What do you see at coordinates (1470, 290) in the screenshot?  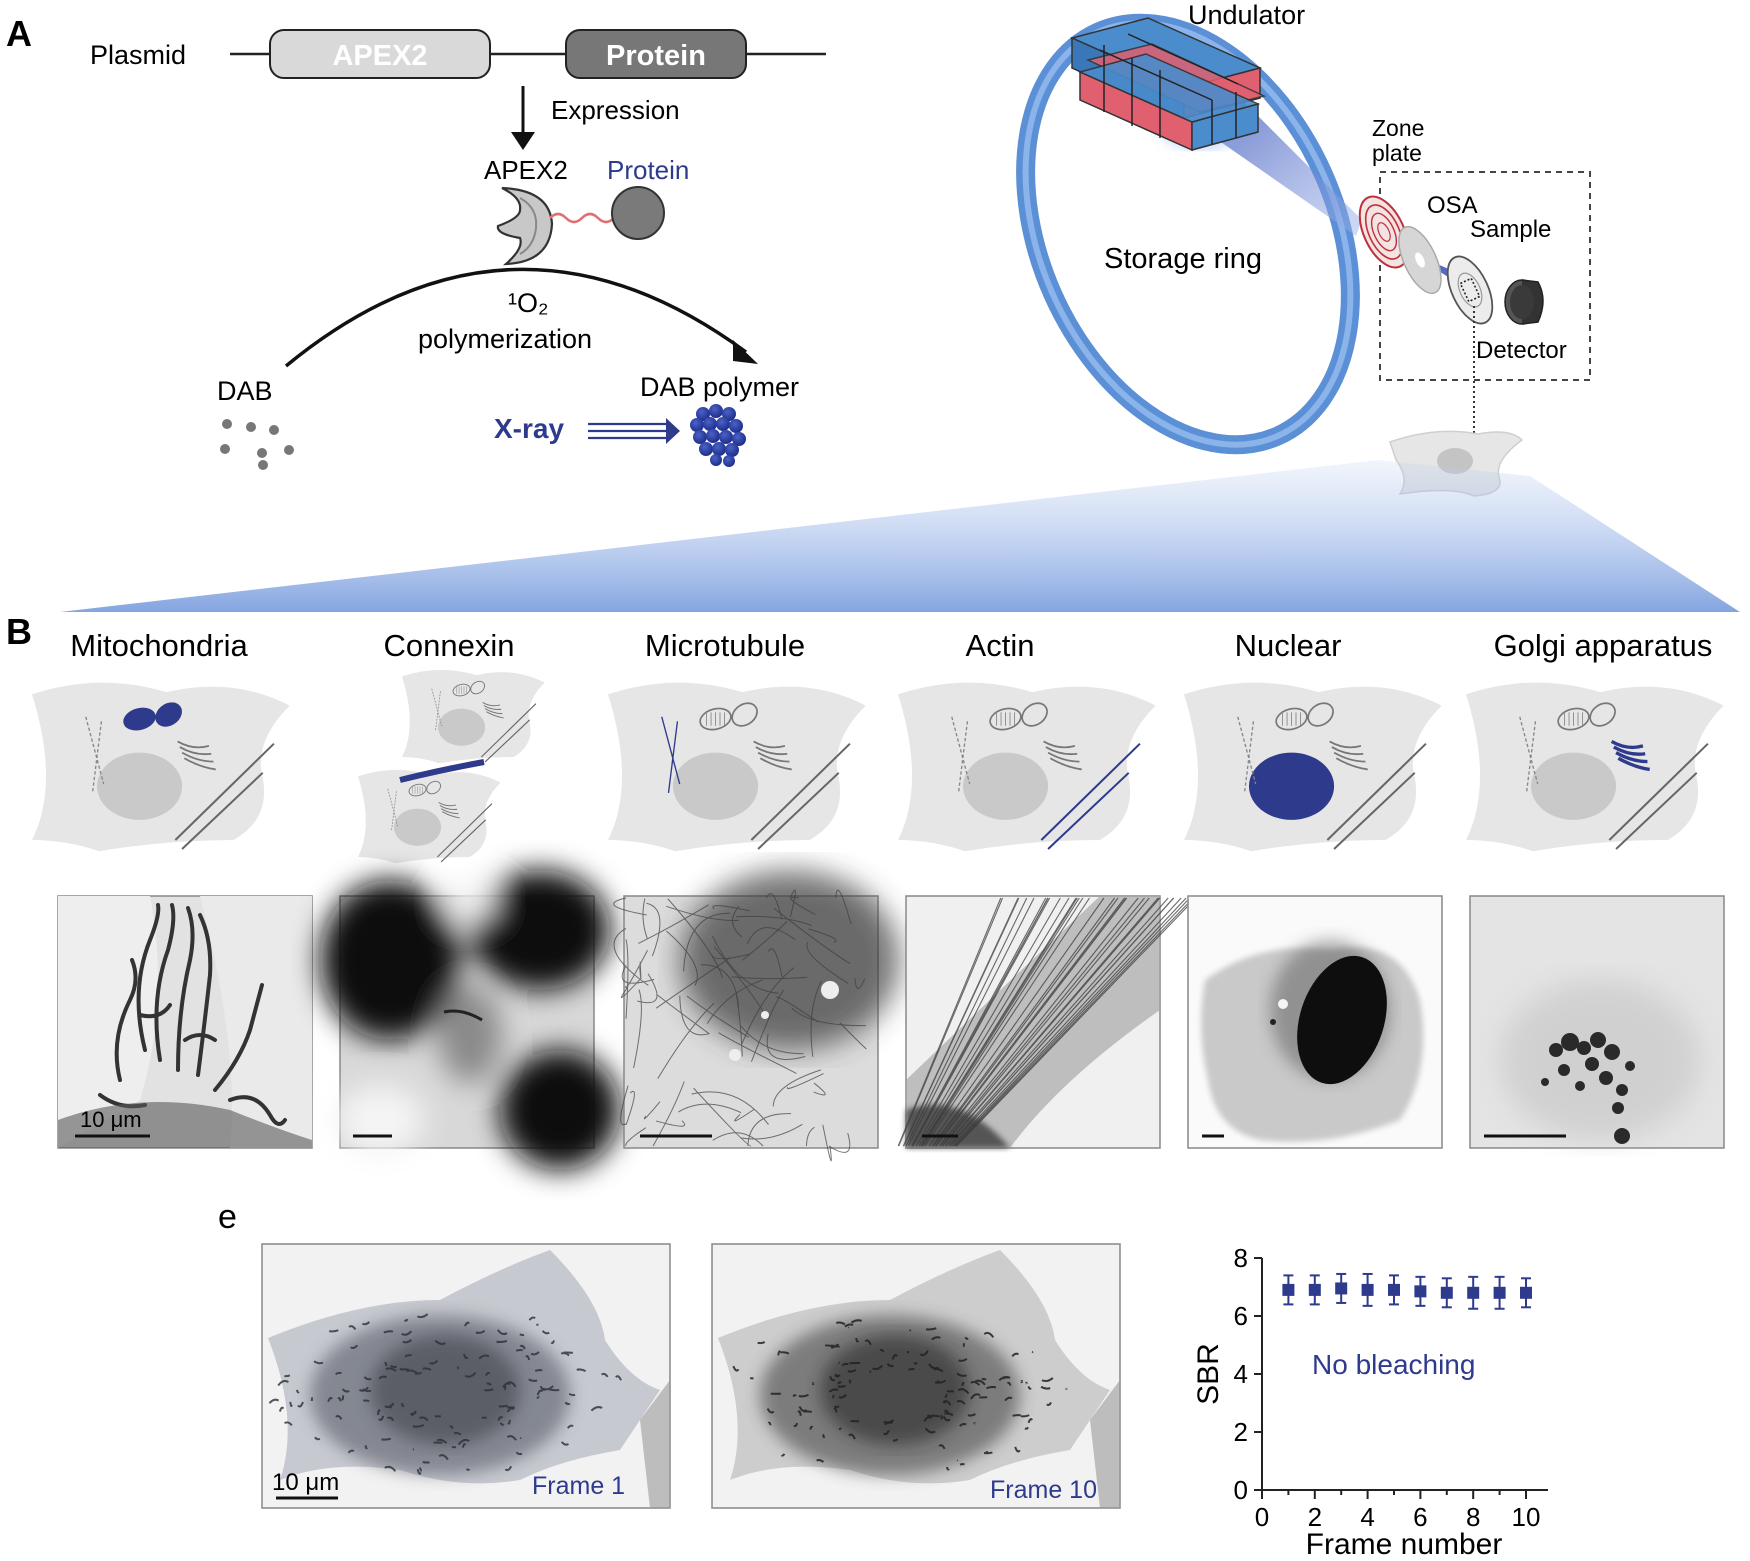 I see `sample-holder-icon` at bounding box center [1470, 290].